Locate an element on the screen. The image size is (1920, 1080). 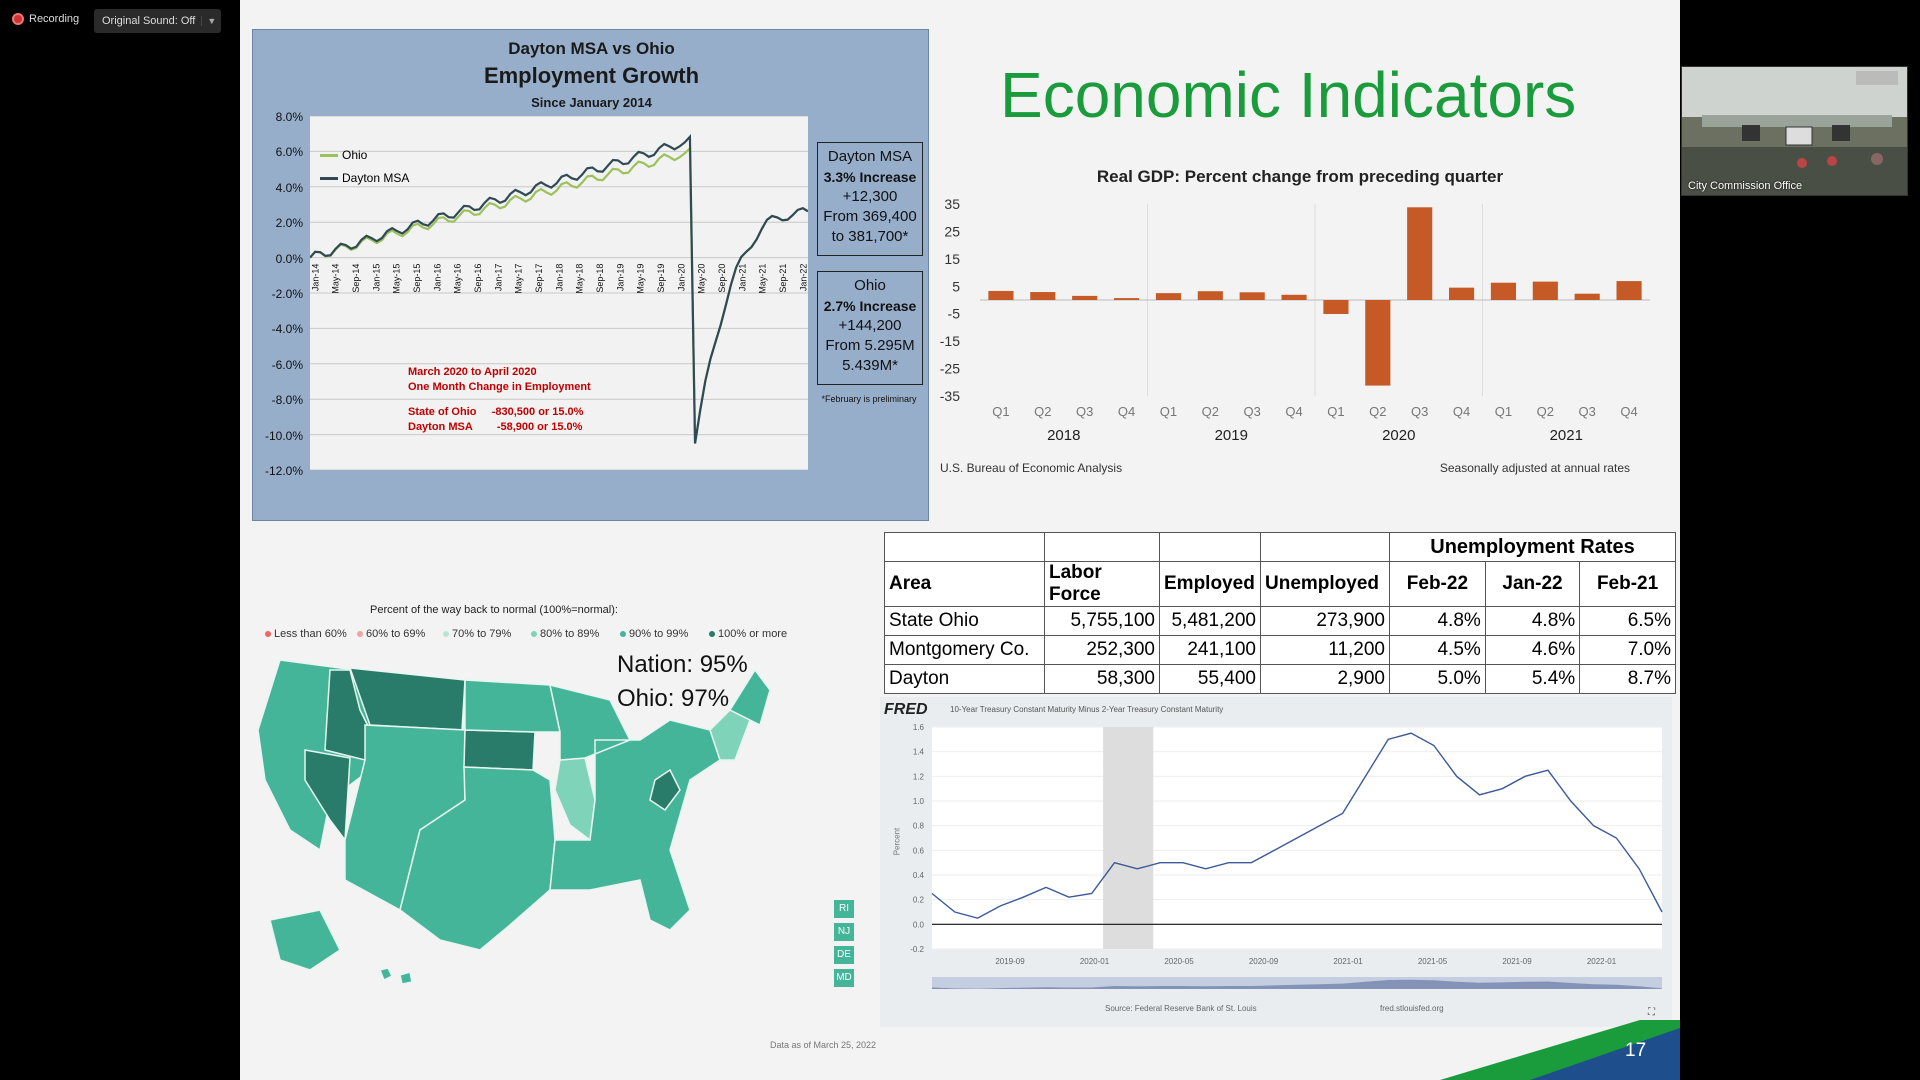
box-line: to 381,700* is located at coordinates (870, 236).